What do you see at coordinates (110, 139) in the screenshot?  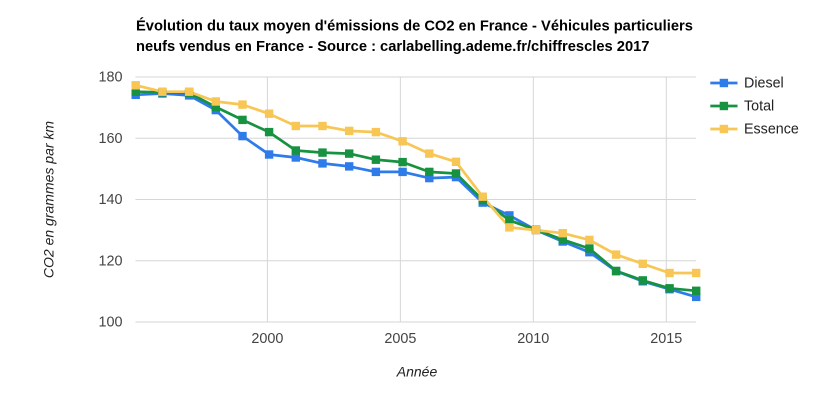 I see `svg-text: 160` at bounding box center [110, 139].